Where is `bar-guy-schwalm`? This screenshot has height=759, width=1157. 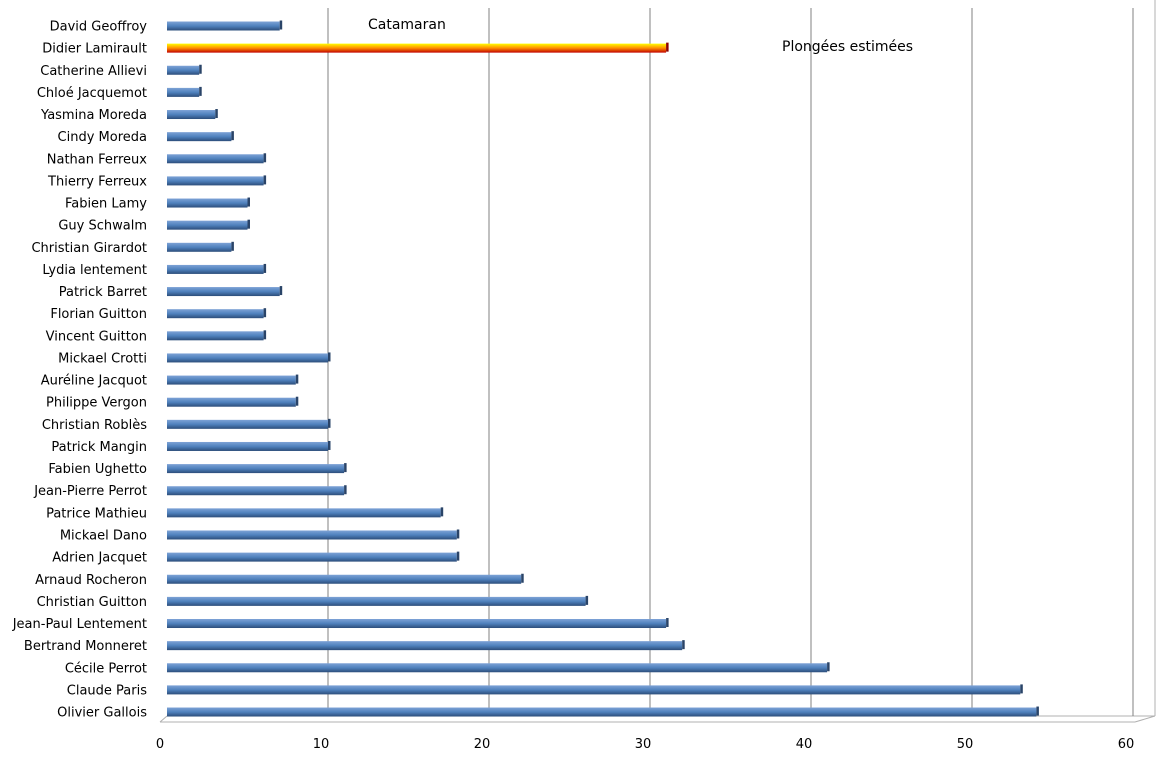
bar-guy-schwalm is located at coordinates (208, 224).